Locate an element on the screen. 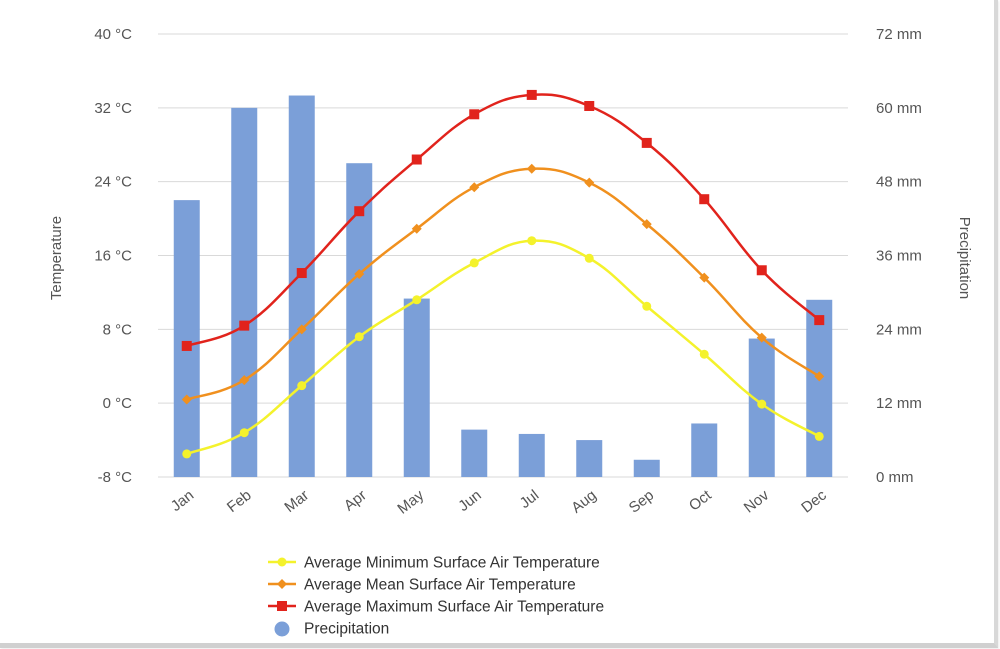 This screenshot has height=649, width=1000. legend-max-temperature-marker is located at coordinates (282, 606).